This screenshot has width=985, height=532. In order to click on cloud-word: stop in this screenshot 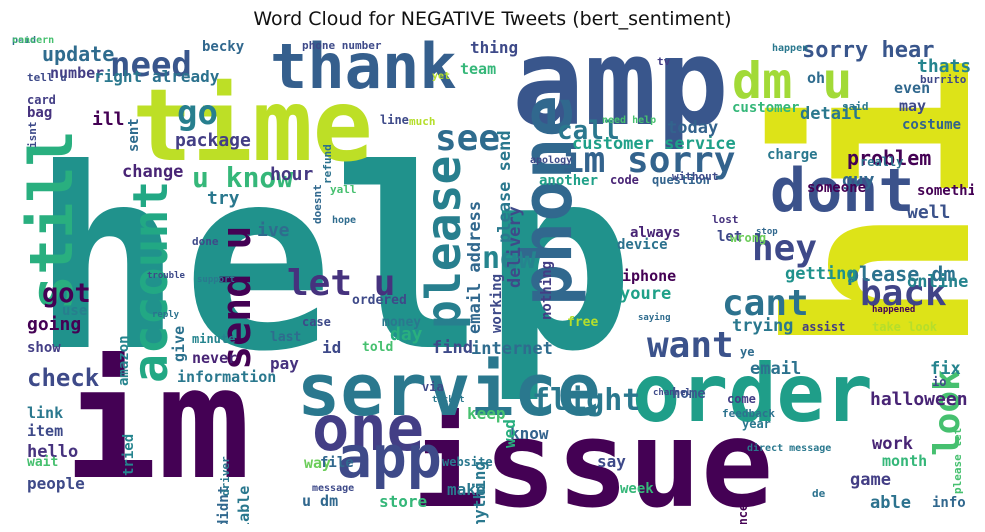, I will do `click(767, 232)`.